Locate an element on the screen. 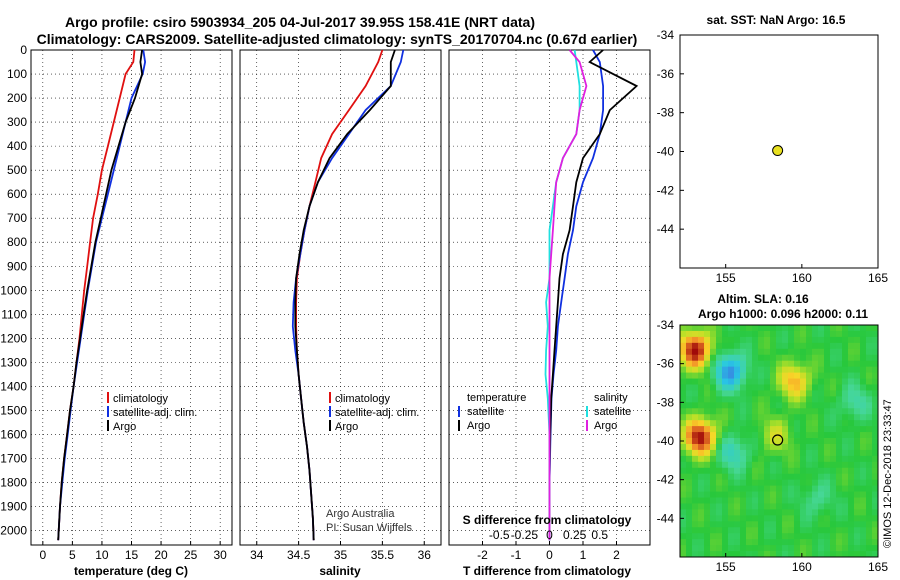 This screenshot has height=580, width=900. map-x-tick-label: 160 is located at coordinates (802, 278).